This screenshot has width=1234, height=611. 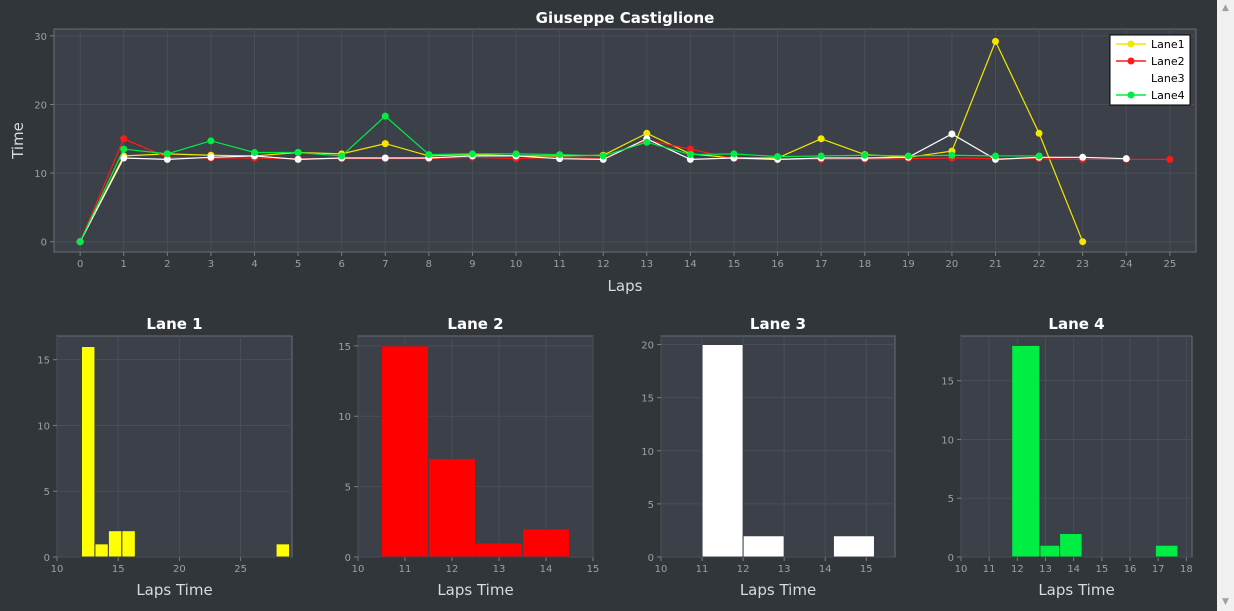 What do you see at coordinates (211, 264) in the screenshot?
I see `x-tick-label: 3` at bounding box center [211, 264].